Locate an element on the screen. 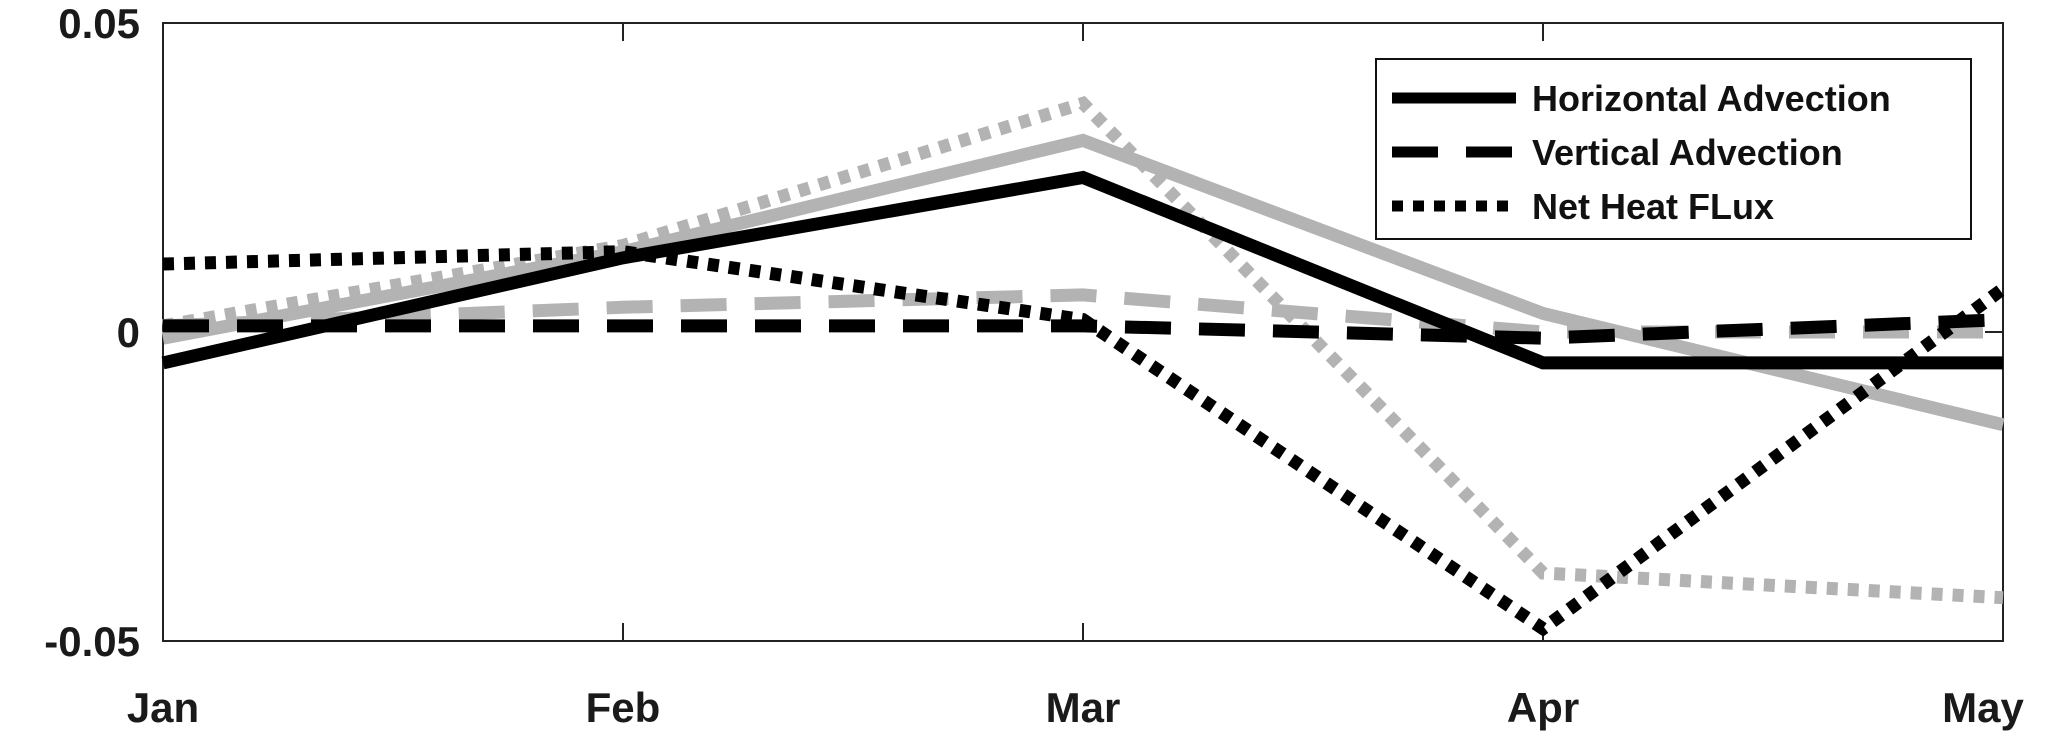 This screenshot has height=743, width=2067. y-tick-label: 0 is located at coordinates (128, 332).